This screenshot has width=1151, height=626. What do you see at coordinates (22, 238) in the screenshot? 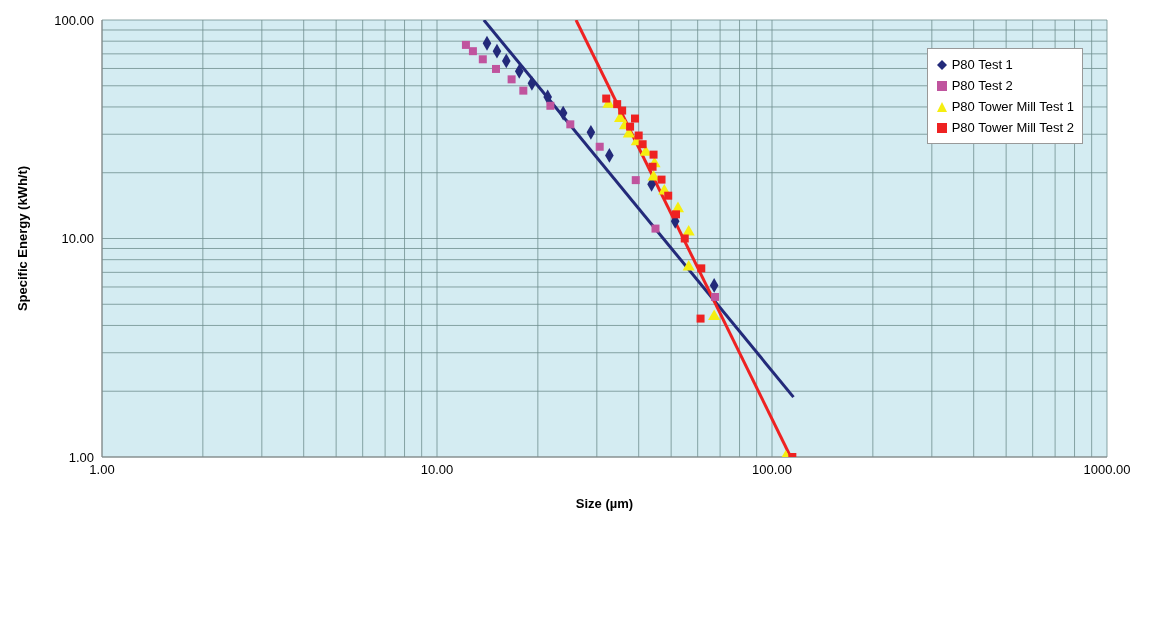
I see `y-axis-title: Specific Energy (kWh/t)` at bounding box center [22, 238].